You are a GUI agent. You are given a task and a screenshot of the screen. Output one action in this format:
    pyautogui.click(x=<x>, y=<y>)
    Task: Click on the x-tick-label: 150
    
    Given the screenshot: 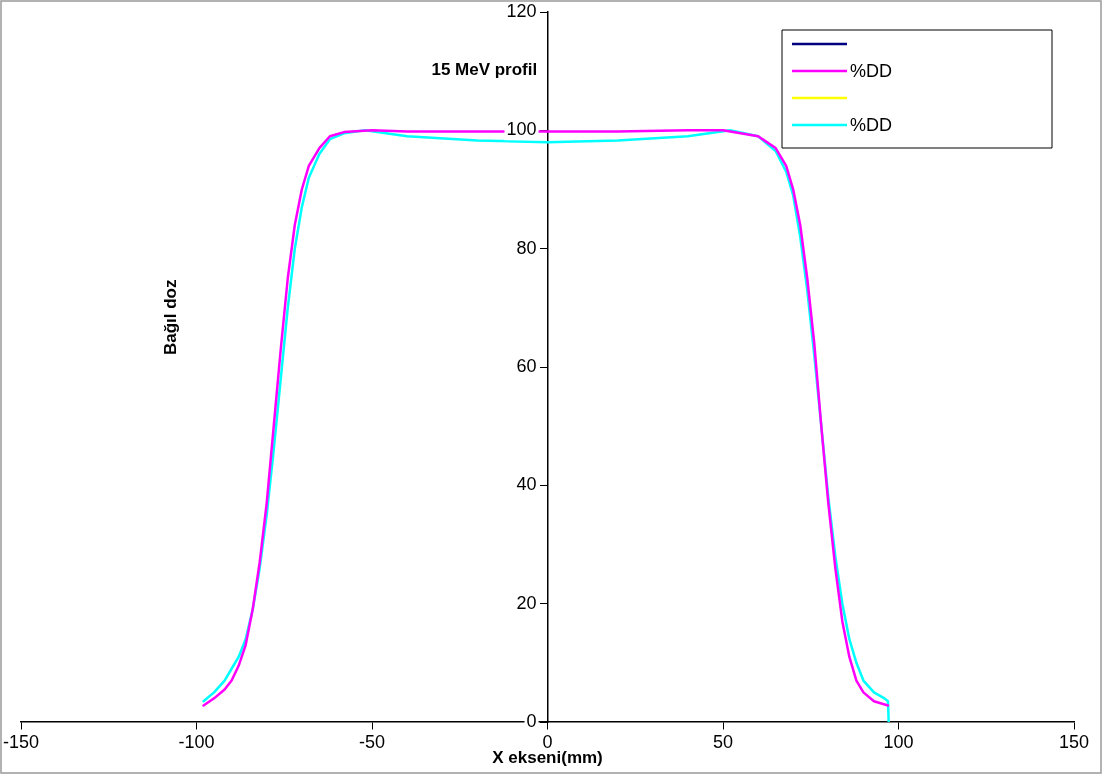 What is the action you would take?
    pyautogui.click(x=1074, y=741)
    